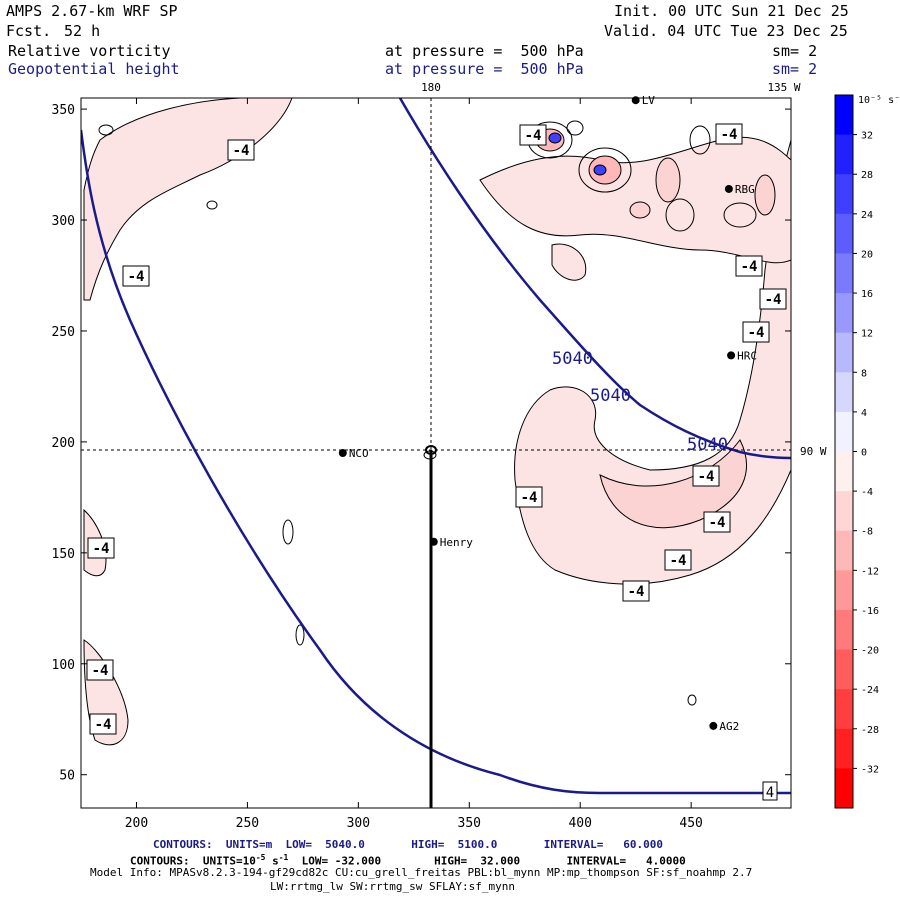 The width and height of the screenshot is (900, 900). Describe the element at coordinates (358, 823) in the screenshot. I see `x-tick-label: 300` at that location.